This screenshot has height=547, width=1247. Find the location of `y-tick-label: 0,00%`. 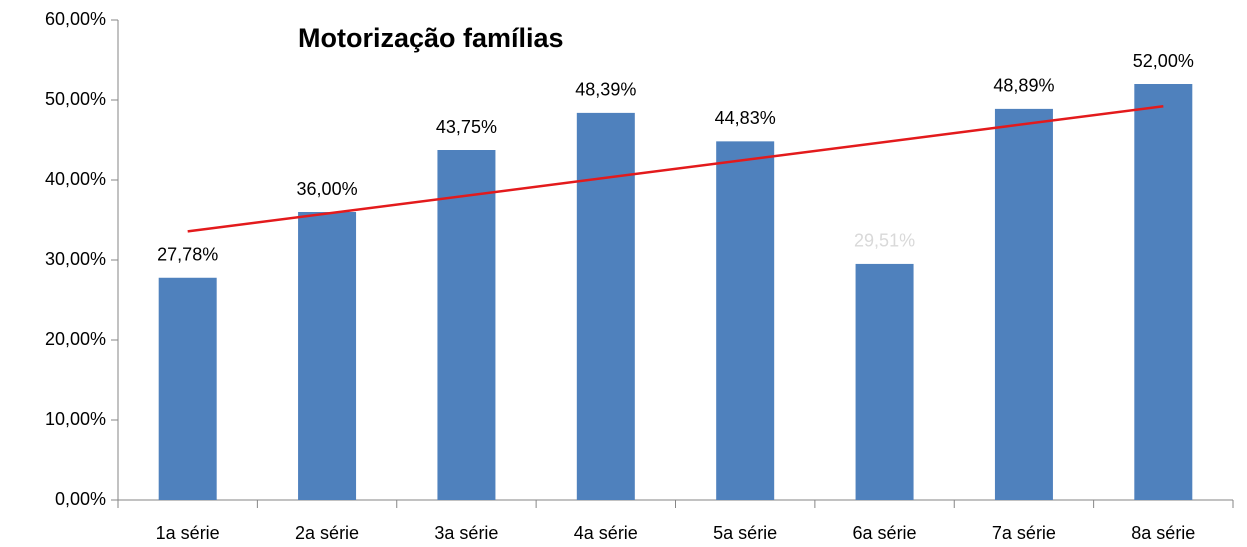

y-tick-label: 0,00% is located at coordinates (80, 499).